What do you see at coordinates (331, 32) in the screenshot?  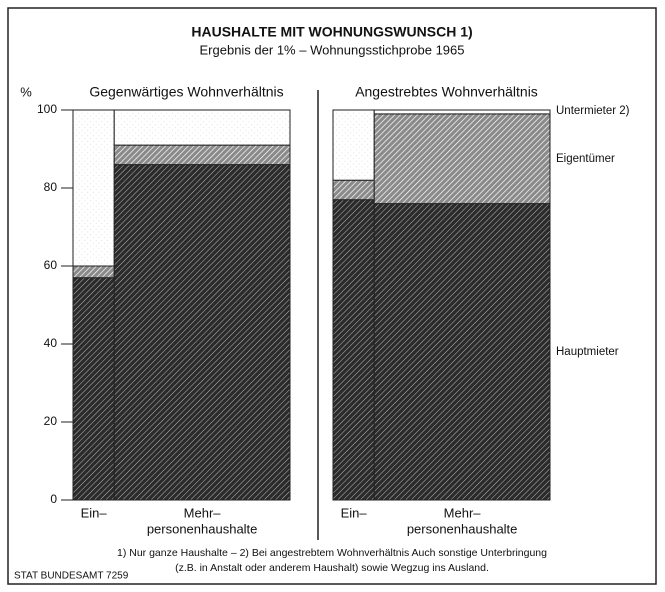 I see `chart-title: HAUSHALTE MIT WOHNUNGSWUNSCH 1)` at bounding box center [331, 32].